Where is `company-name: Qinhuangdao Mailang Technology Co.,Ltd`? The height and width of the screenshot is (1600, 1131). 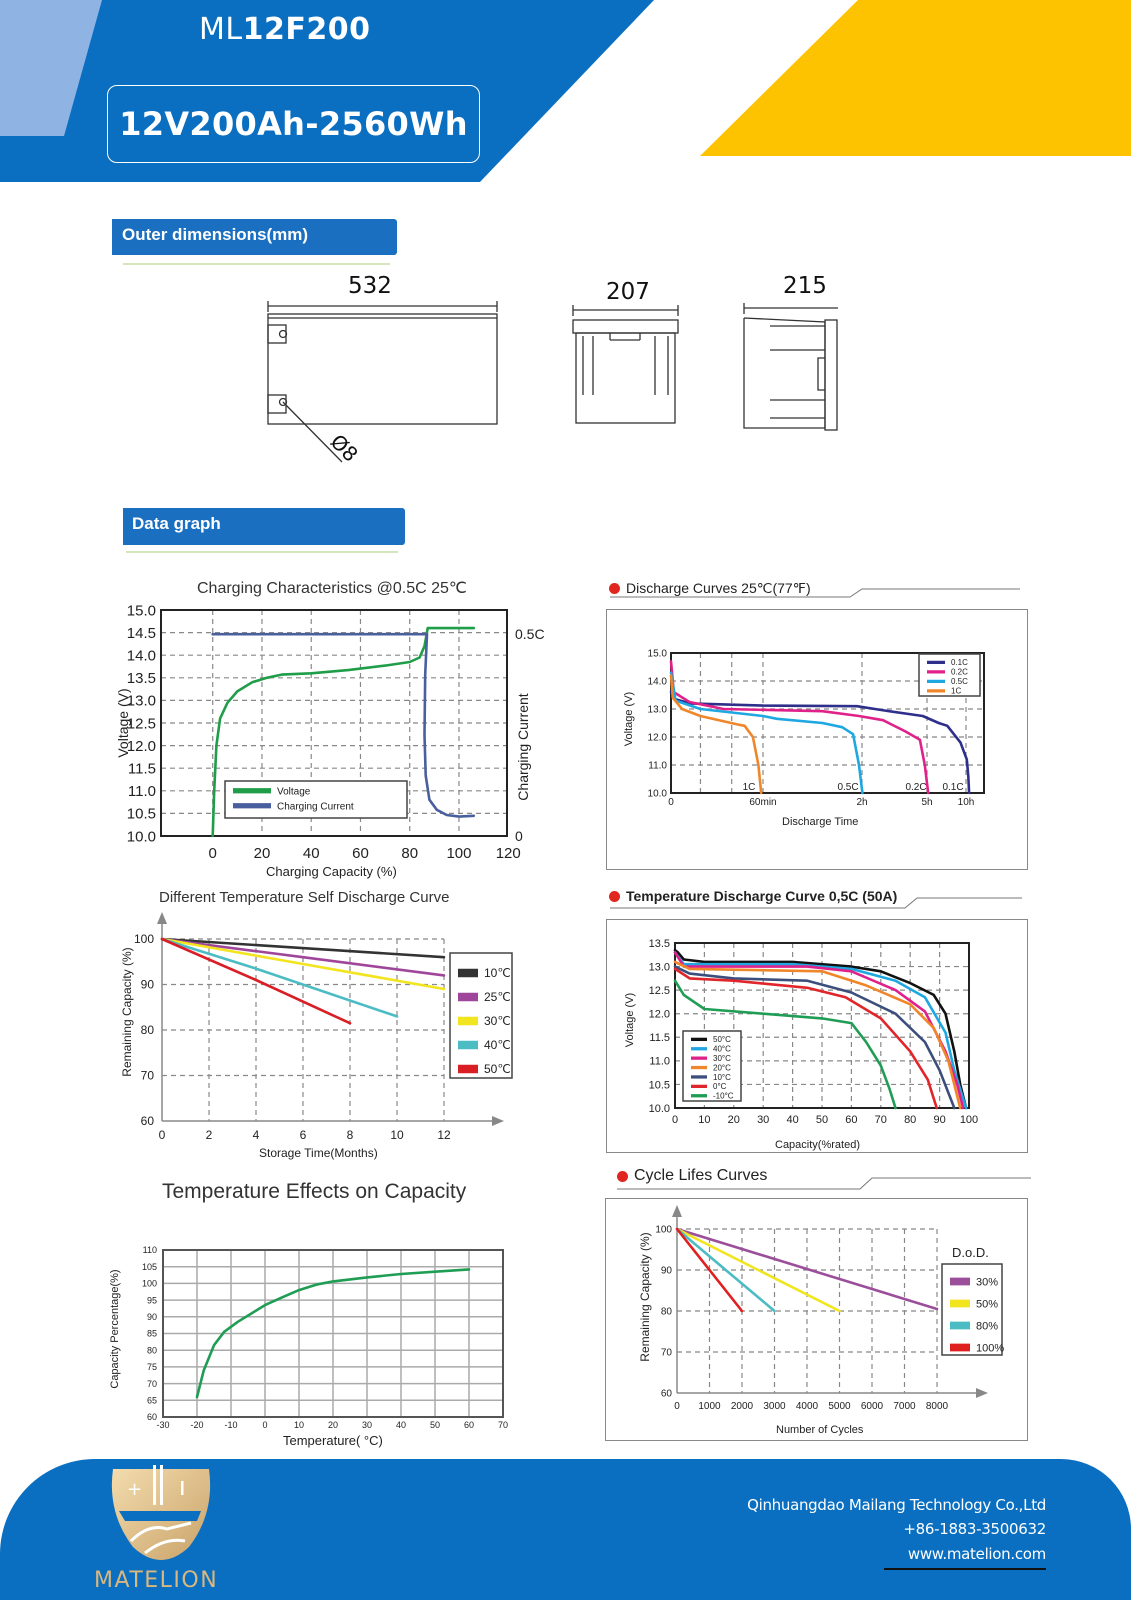
company-name: Qinhuangdao Mailang Technology Co.,Ltd is located at coordinates (896, 1505).